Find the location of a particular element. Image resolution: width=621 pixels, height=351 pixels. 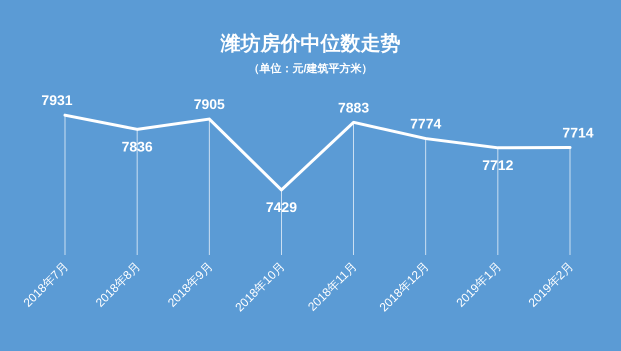

data-label: 7774 is located at coordinates (426, 124).